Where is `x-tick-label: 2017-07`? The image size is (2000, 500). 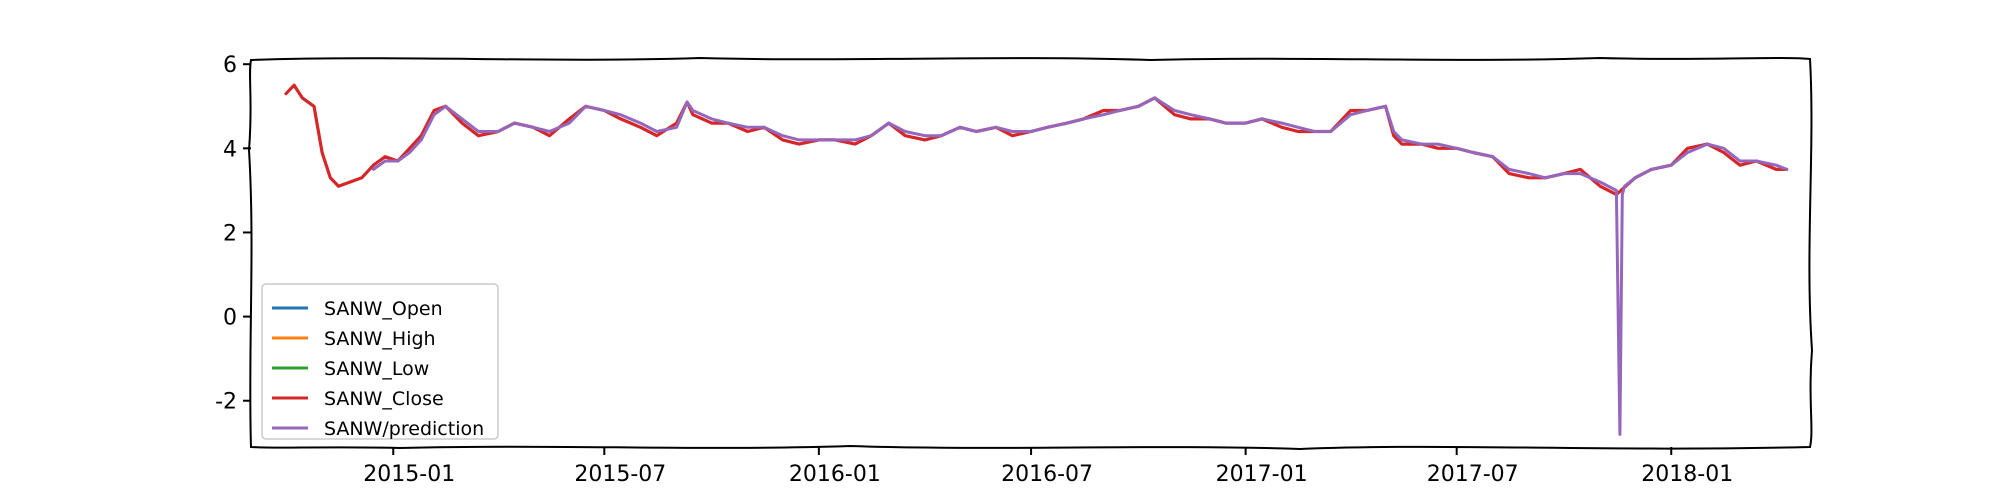
x-tick-label: 2017-07 is located at coordinates (1473, 474).